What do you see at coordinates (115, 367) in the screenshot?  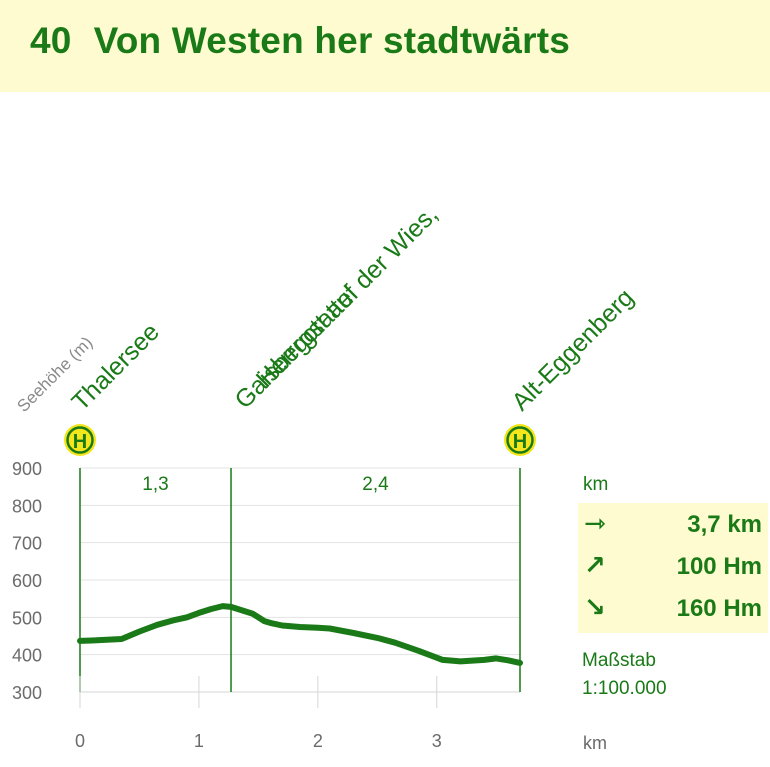 I see `stop-name-label: Thalersee` at bounding box center [115, 367].